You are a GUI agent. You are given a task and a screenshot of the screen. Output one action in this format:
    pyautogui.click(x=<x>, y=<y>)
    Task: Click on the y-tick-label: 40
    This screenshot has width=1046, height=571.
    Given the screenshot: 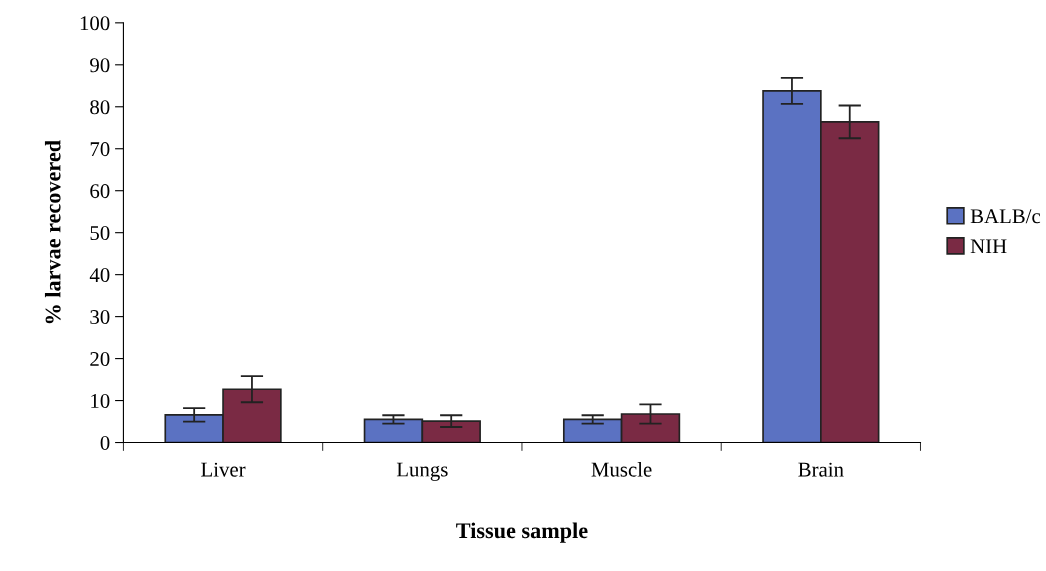 What is the action you would take?
    pyautogui.click(x=99, y=275)
    